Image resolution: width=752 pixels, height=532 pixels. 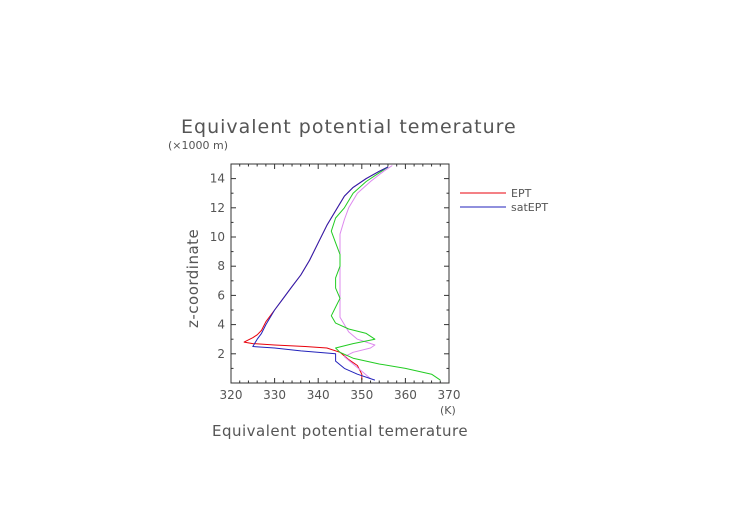 What do you see at coordinates (221, 325) in the screenshot?
I see `y-tick-label: 4` at bounding box center [221, 325].